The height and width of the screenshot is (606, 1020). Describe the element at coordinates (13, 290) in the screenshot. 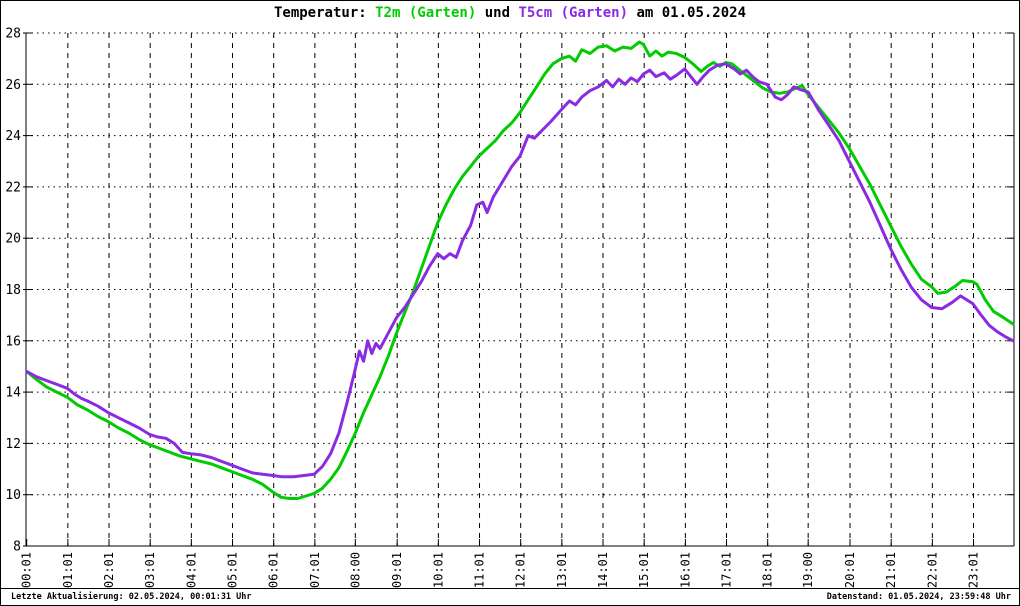

I see `y-tick-label: 18` at that location.